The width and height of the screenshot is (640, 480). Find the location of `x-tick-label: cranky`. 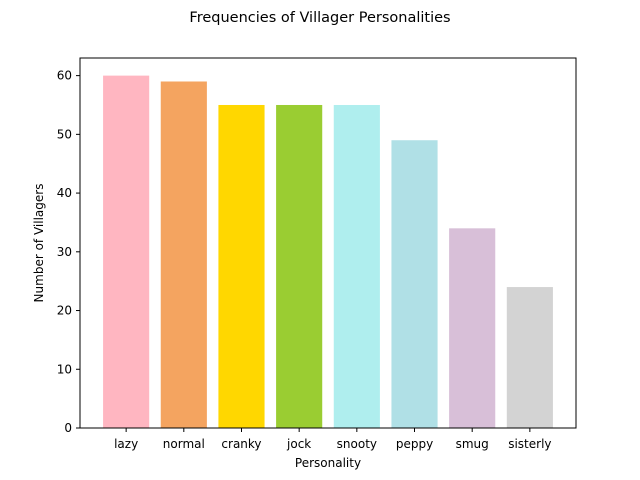

x-tick-label: cranky is located at coordinates (241, 444).